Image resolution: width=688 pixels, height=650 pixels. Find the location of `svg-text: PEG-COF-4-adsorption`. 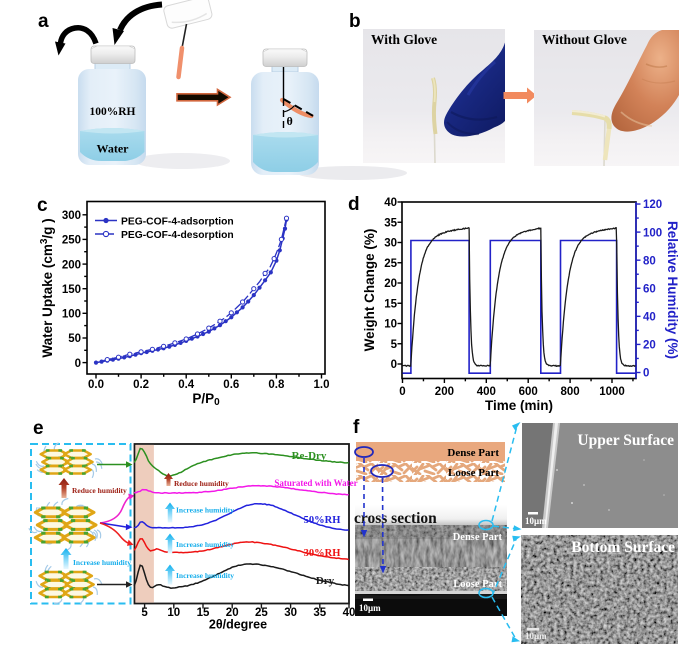

svg-text: PEG-COF-4-adsorption is located at coordinates (177, 222).